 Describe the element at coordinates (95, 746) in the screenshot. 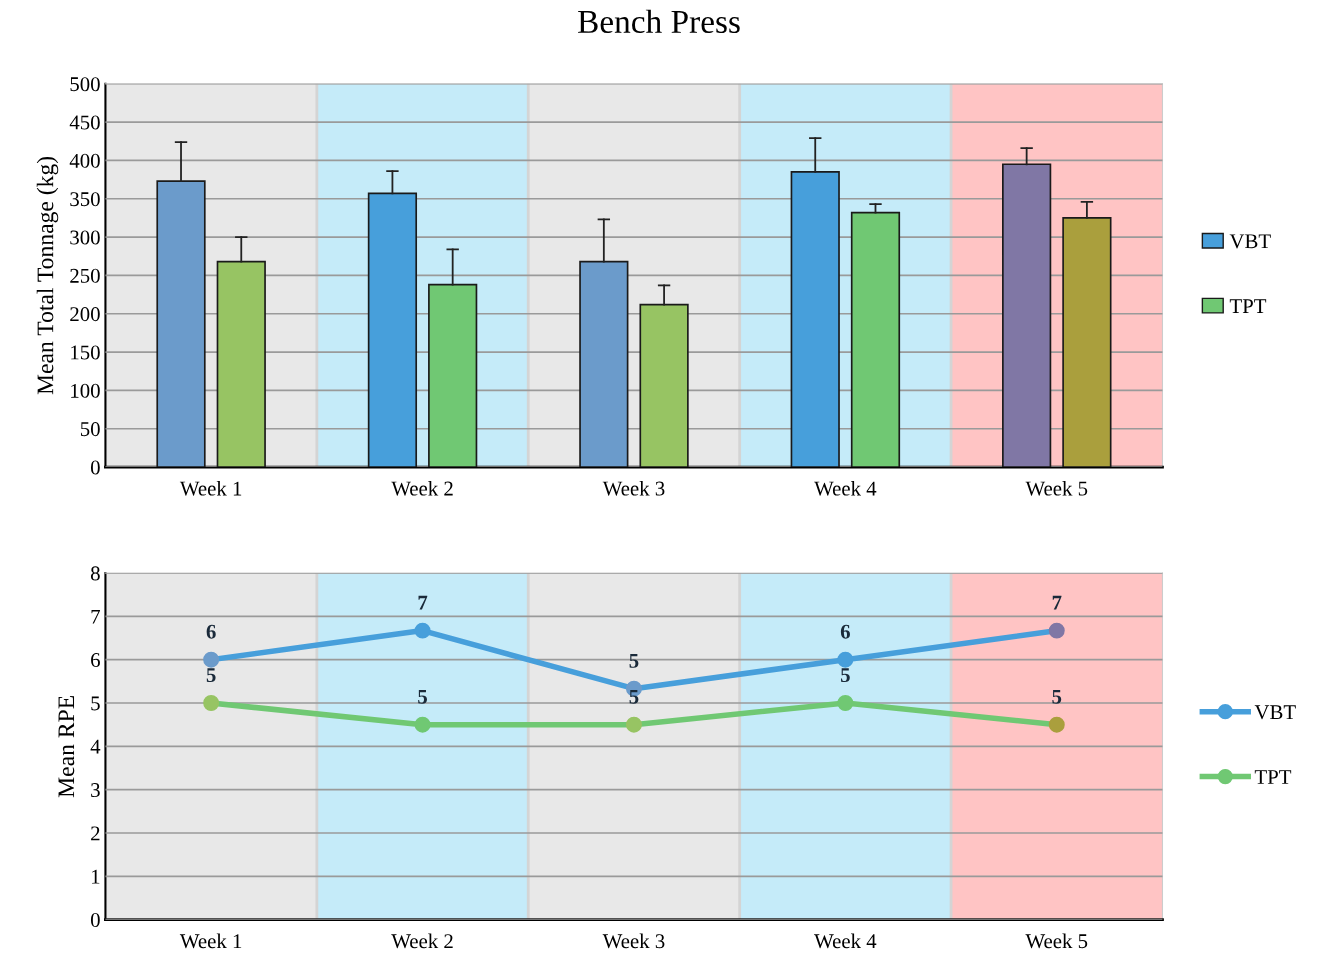

I see `y-tick-label: 4` at that location.